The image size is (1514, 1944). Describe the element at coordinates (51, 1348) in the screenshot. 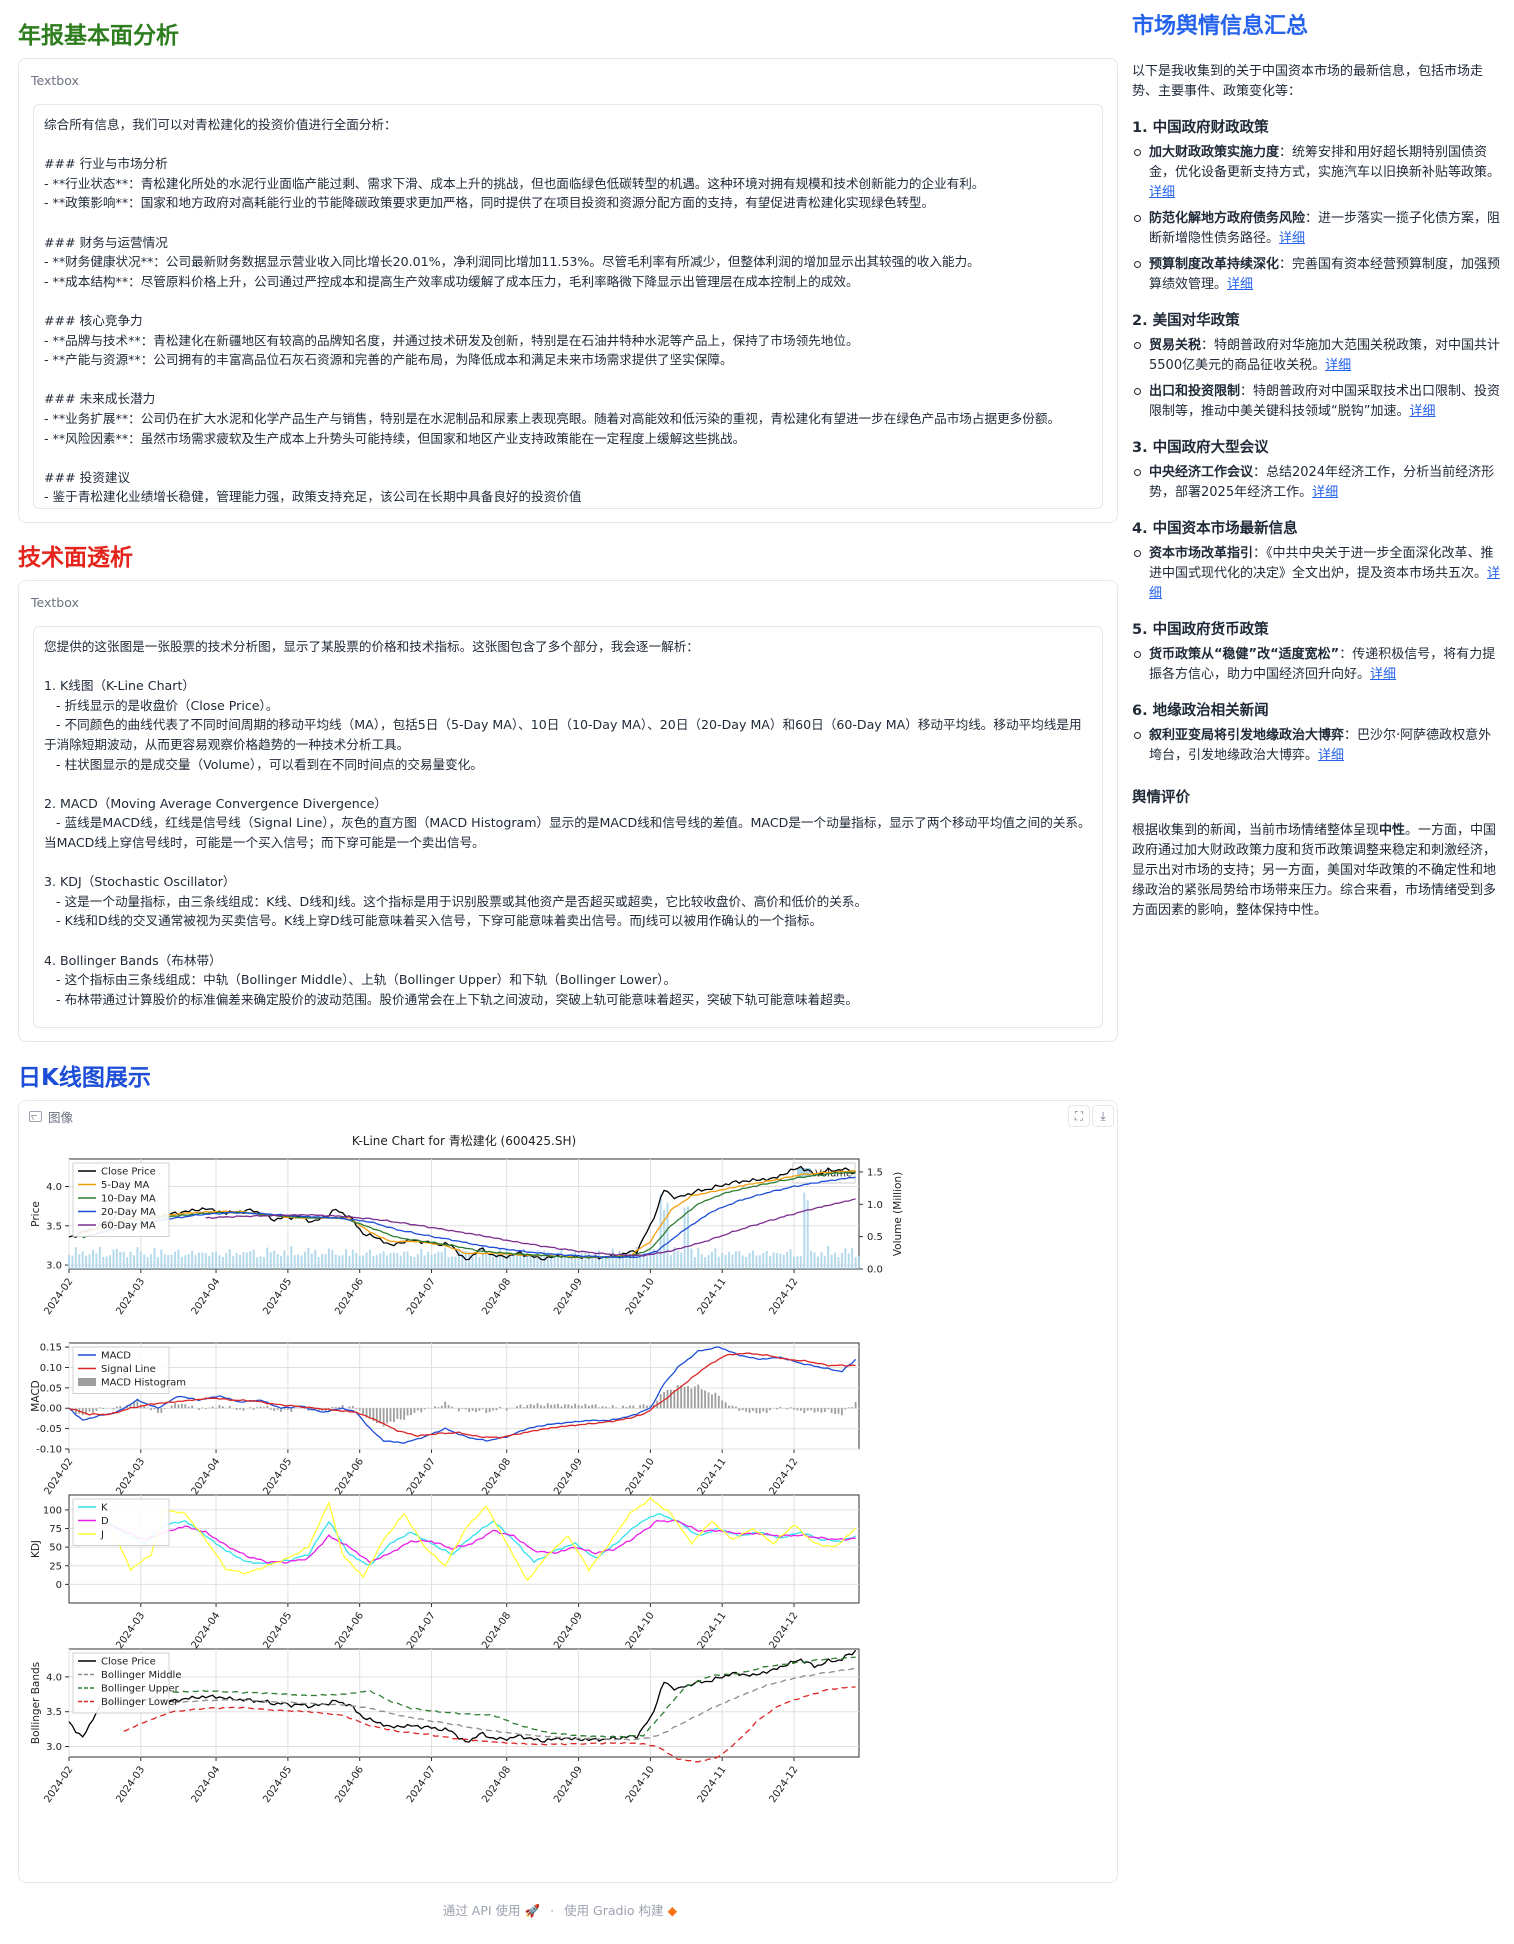

I see `y-tick-label: 0.15` at that location.